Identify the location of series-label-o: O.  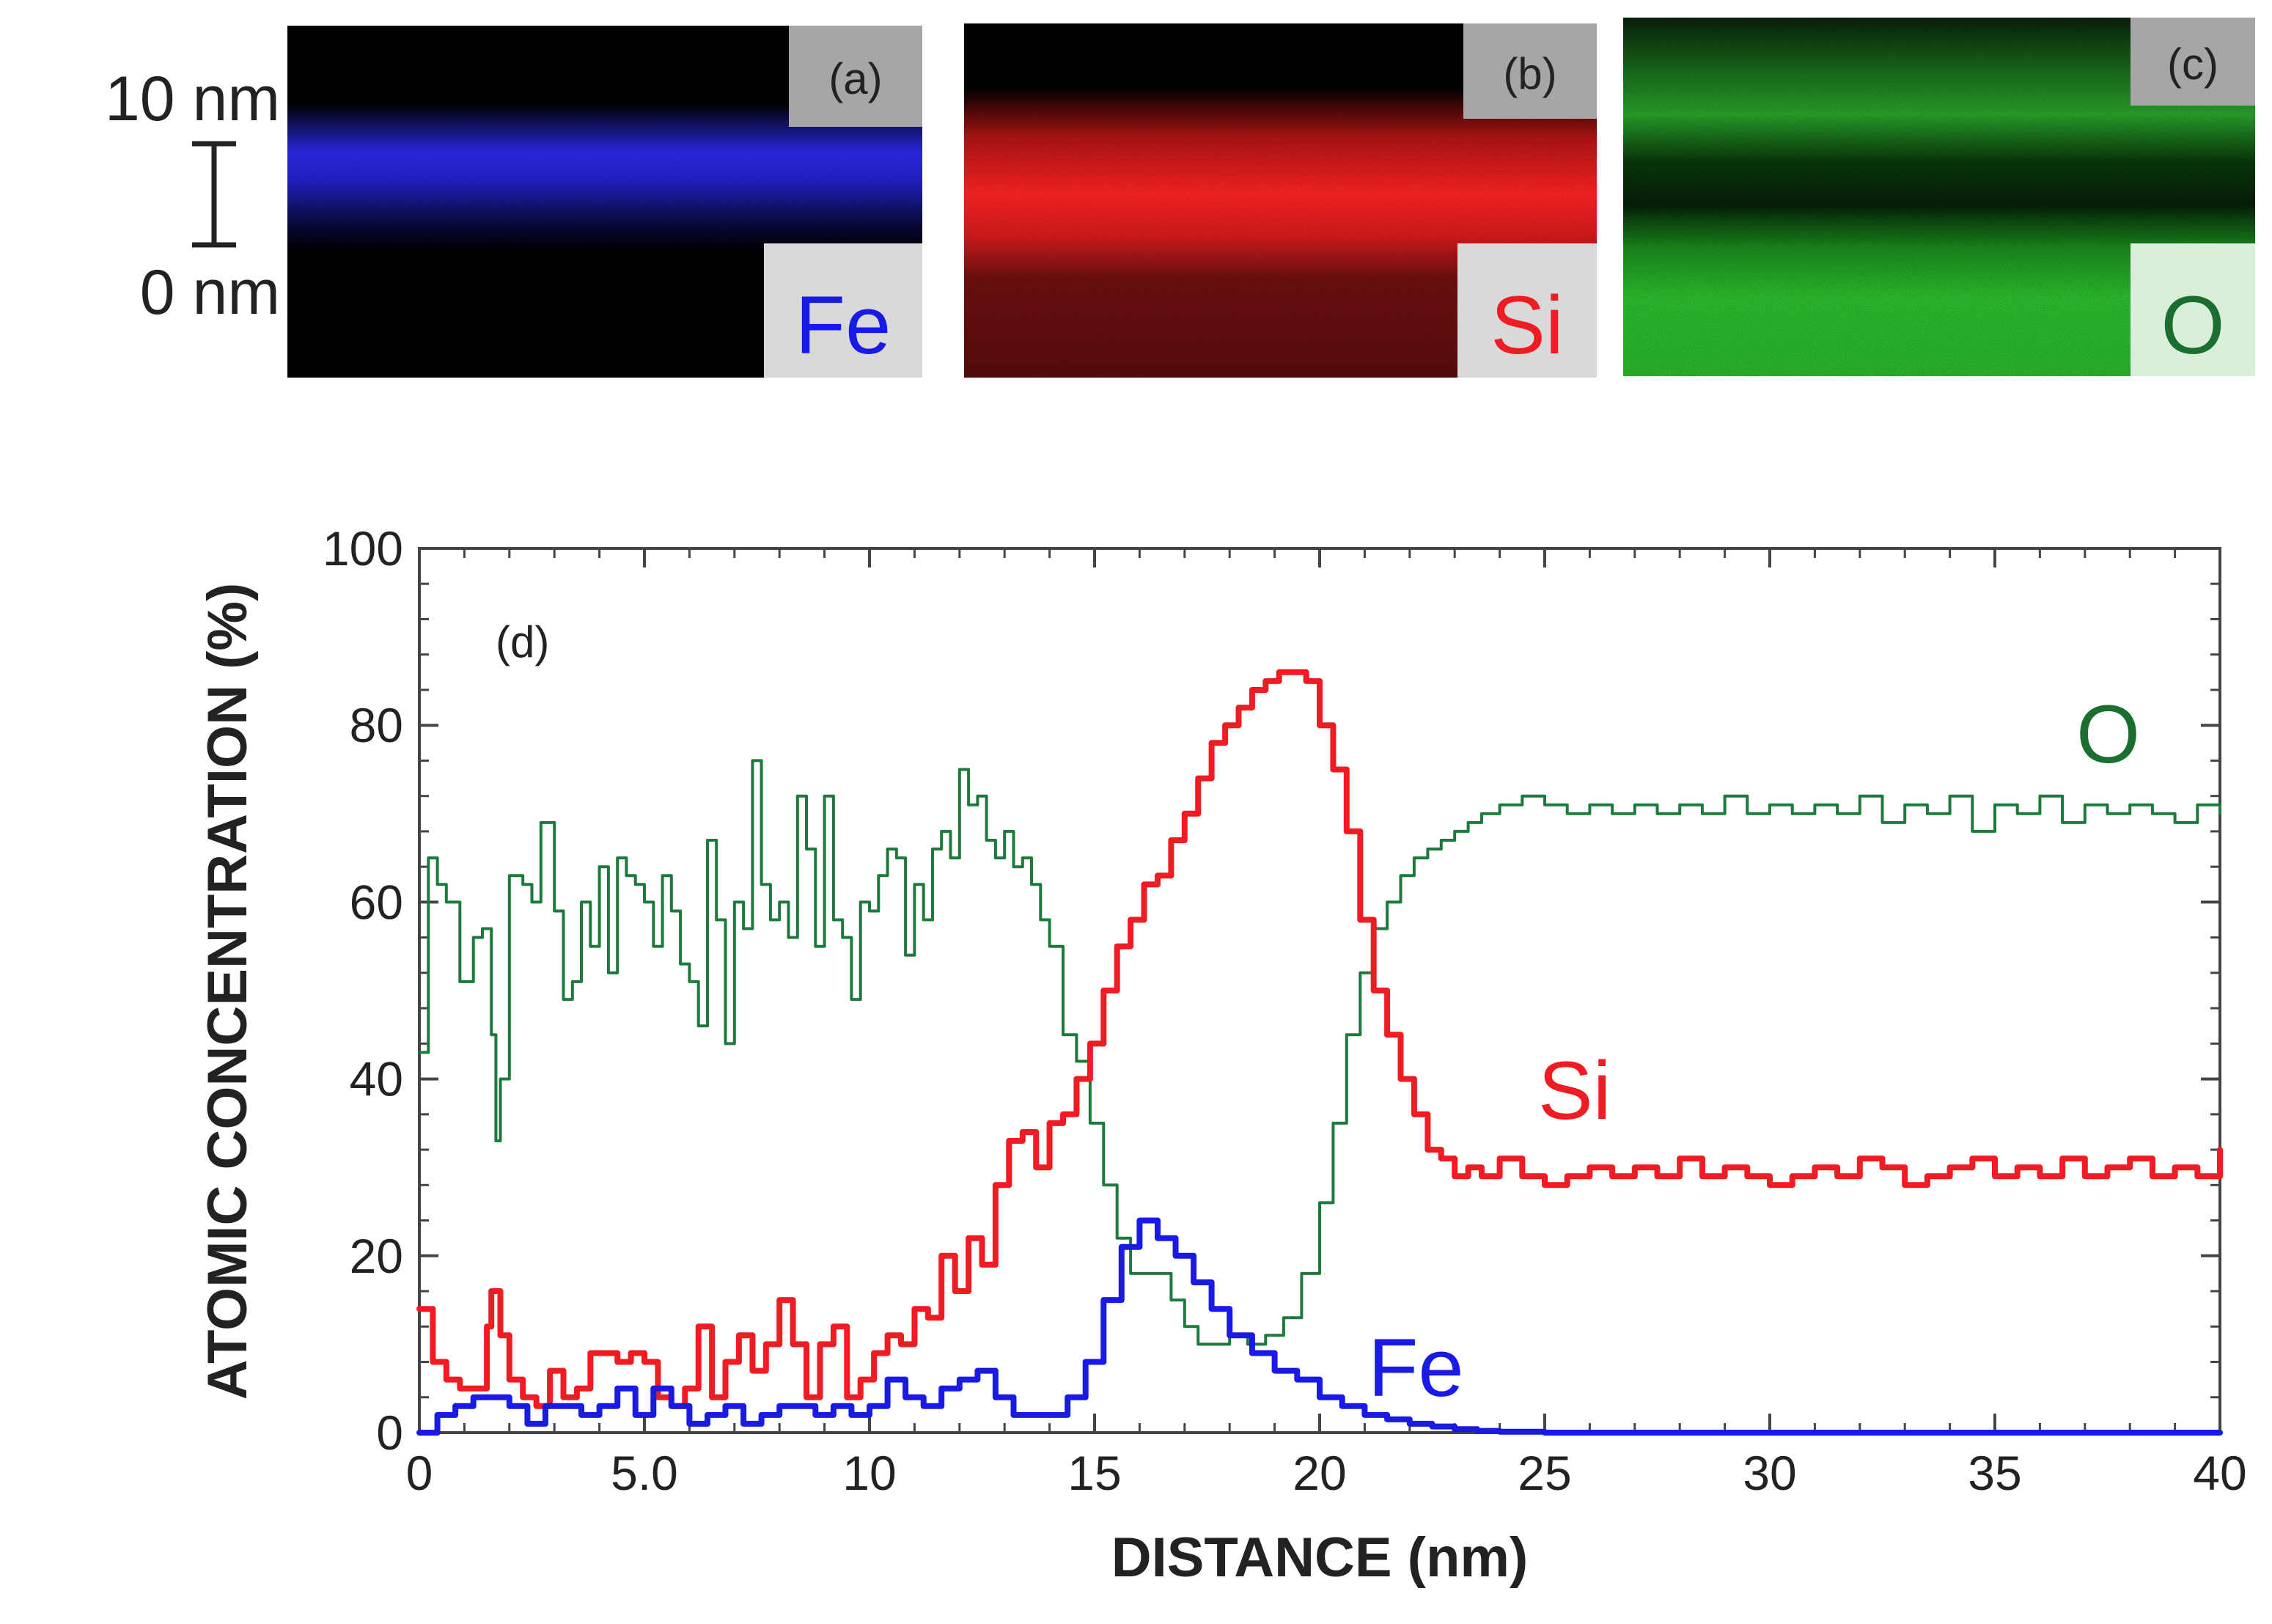
(2108, 734).